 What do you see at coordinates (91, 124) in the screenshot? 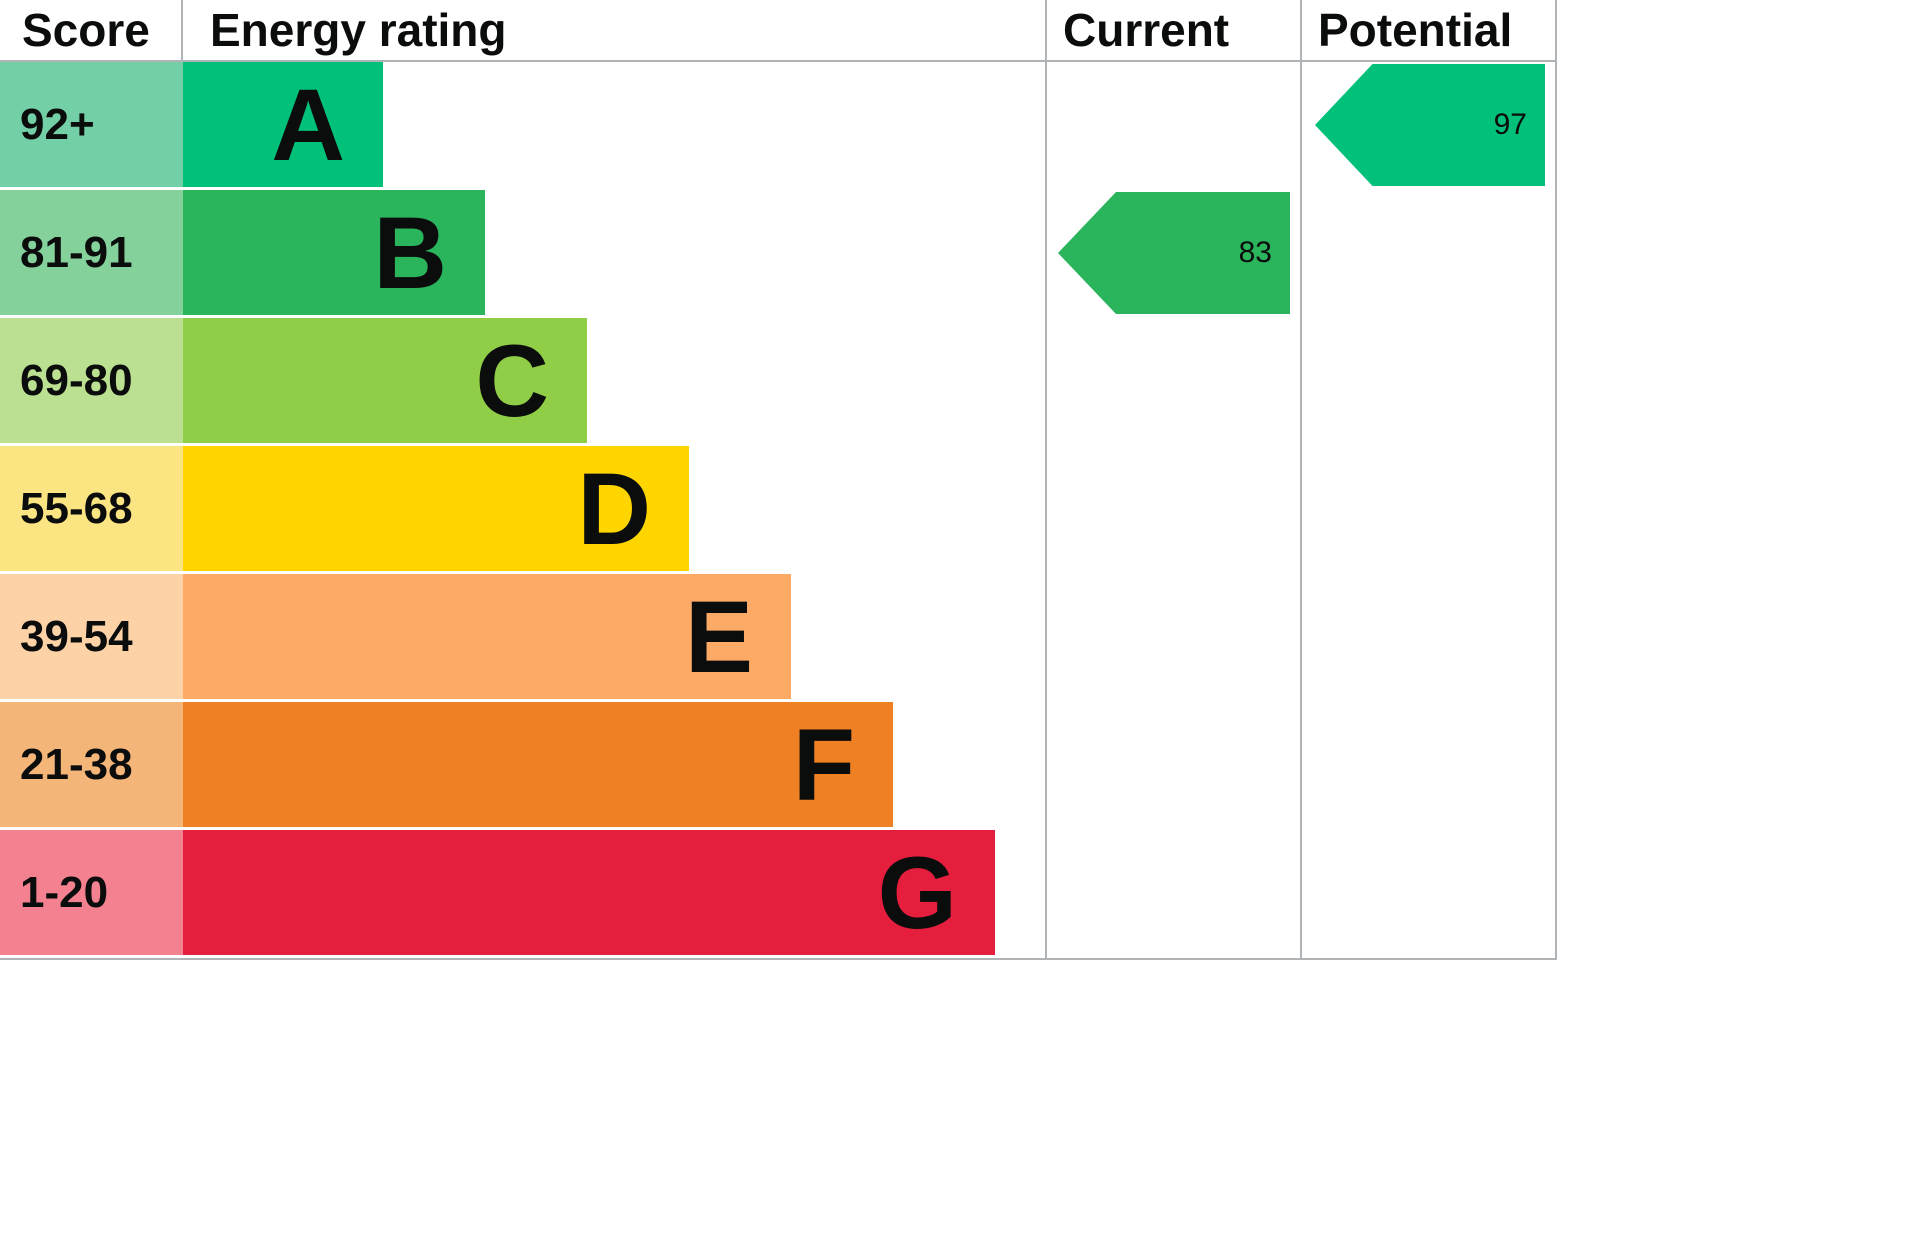
I see `band-score-cell: 92+` at bounding box center [91, 124].